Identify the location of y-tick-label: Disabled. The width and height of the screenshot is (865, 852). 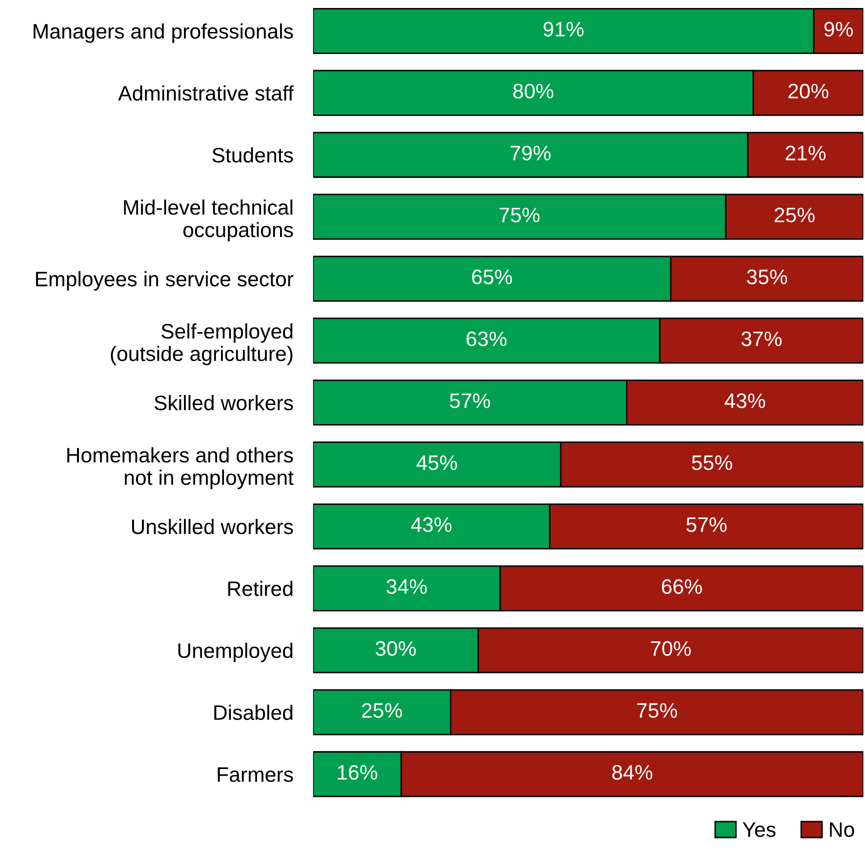
(253, 712).